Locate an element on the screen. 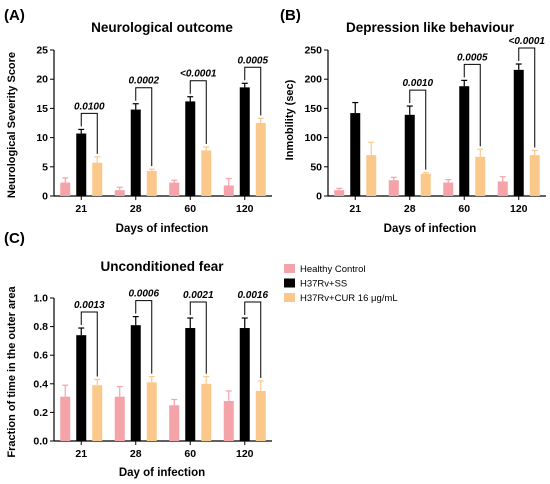 Image resolution: width=550 pixels, height=484 pixels. panel-b-ylabel: Inmobility (sec) is located at coordinates (290, 119).